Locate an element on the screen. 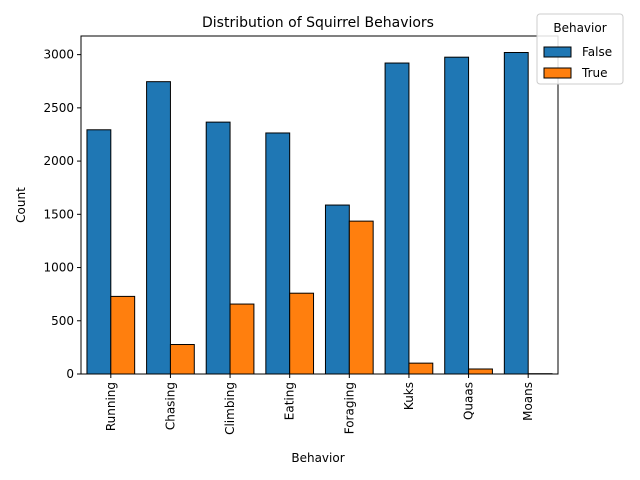 Image resolution: width=640 pixels, height=480 pixels. y-tick-label: 1500 is located at coordinates (58, 214).